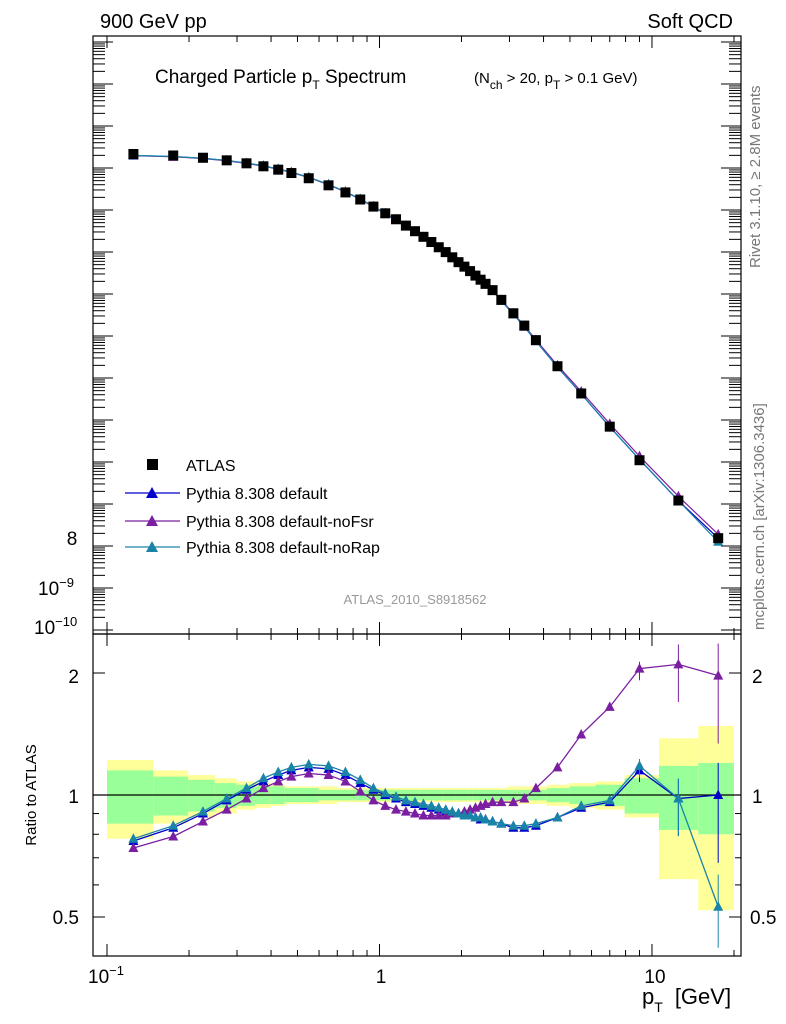  What do you see at coordinates (283, 548) in the screenshot?
I see `legend-label-norap: Pythia 8.308 default-noRap` at bounding box center [283, 548].